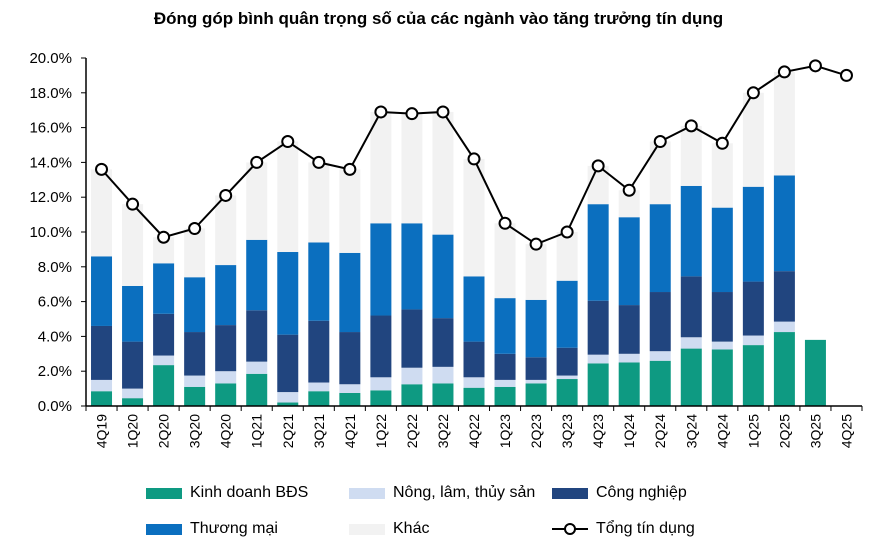 The width and height of the screenshot is (877, 553). What do you see at coordinates (753, 431) in the screenshot?
I see `x-tick-label: 1Q25` at bounding box center [753, 431].